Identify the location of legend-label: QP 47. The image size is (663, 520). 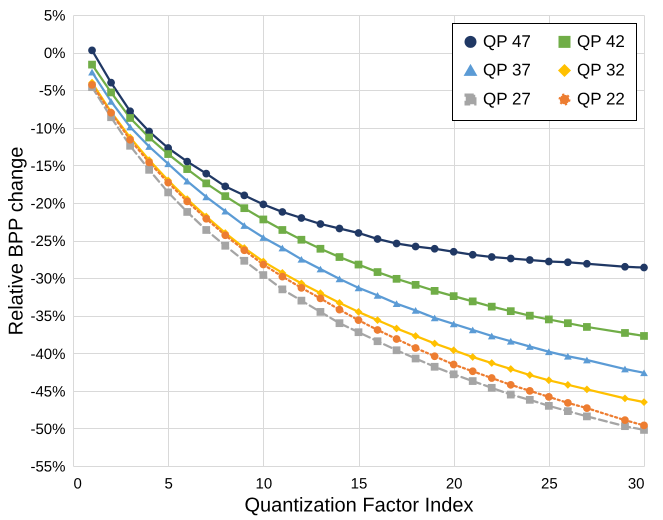
(507, 41).